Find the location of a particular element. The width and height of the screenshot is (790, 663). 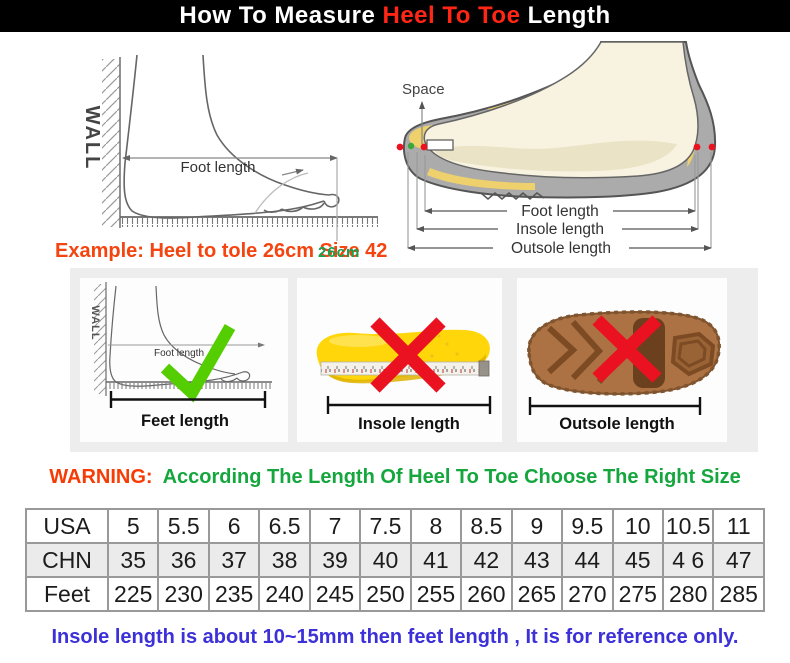

example-text: Example: Heel to tole 26cm Size 42 is located at coordinates (221, 251).